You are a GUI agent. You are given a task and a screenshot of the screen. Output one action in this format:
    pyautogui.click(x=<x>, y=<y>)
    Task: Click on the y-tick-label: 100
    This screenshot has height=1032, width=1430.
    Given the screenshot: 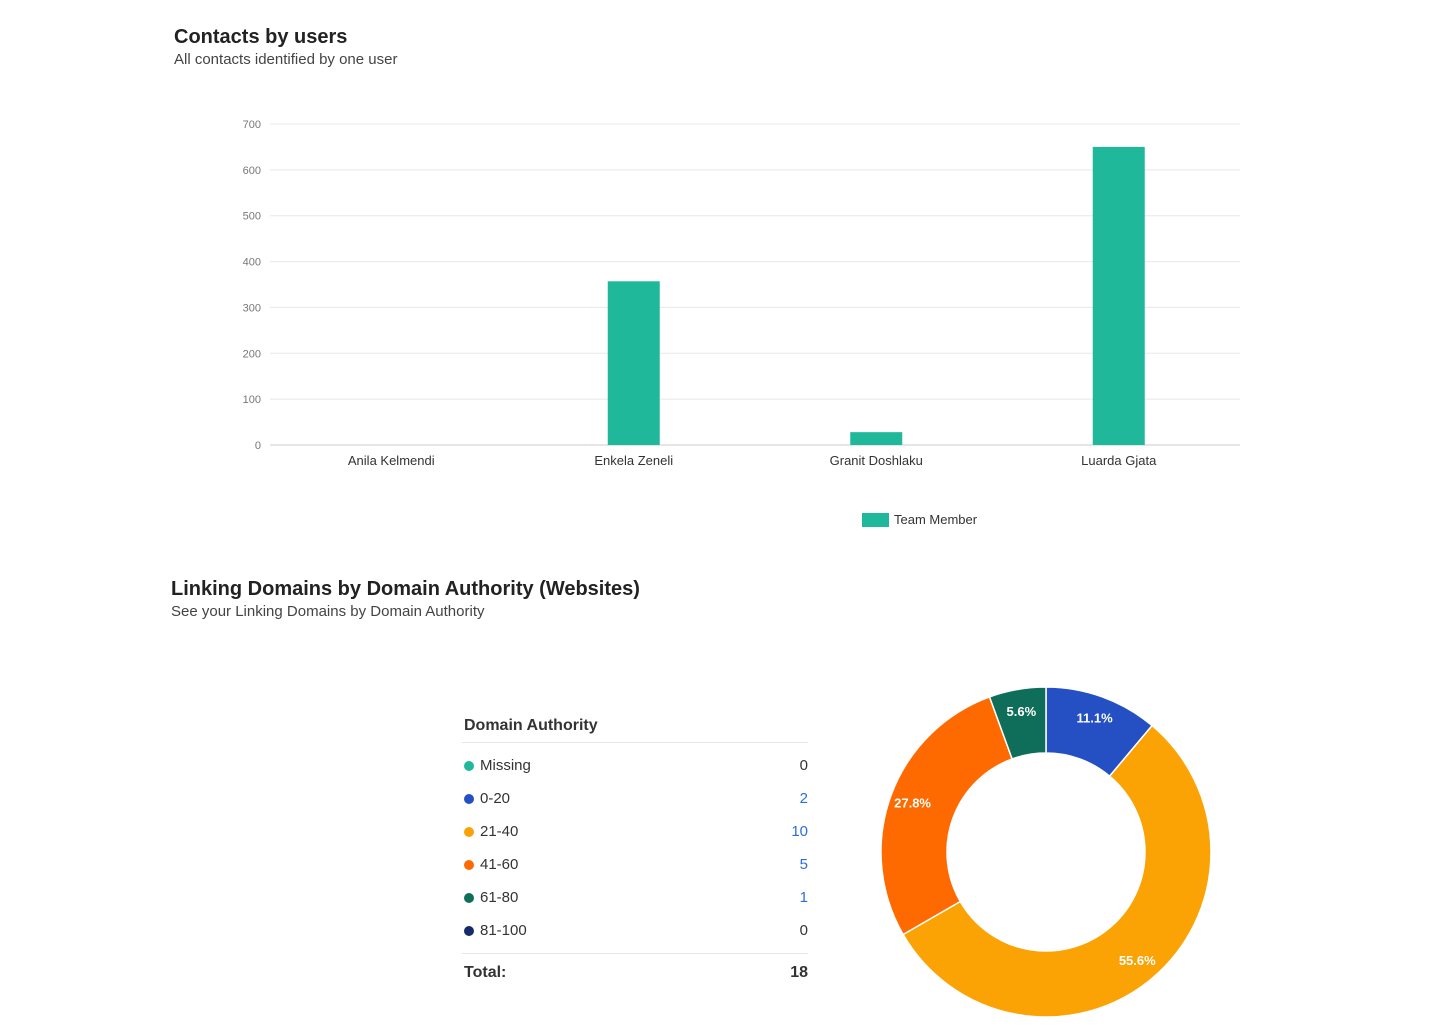 What is the action you would take?
    pyautogui.click(x=252, y=400)
    